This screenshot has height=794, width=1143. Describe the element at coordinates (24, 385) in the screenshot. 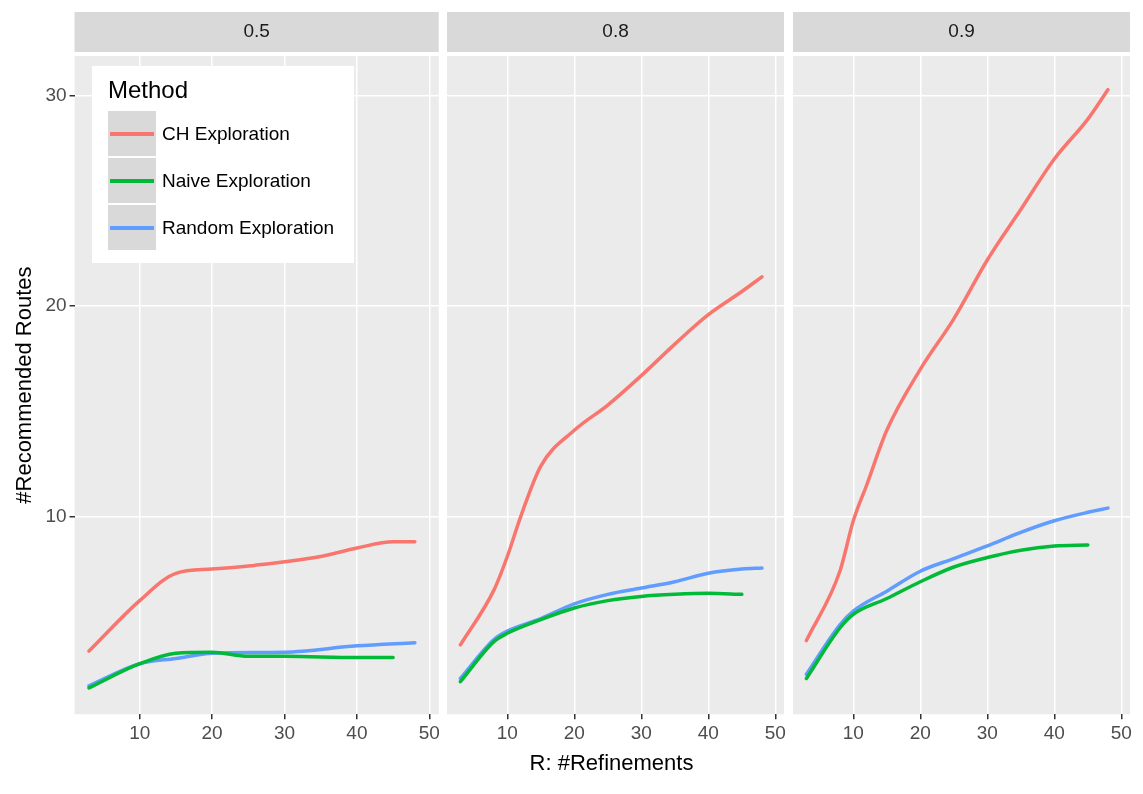

I see `y-axis-title: #Recommended Routes` at that location.